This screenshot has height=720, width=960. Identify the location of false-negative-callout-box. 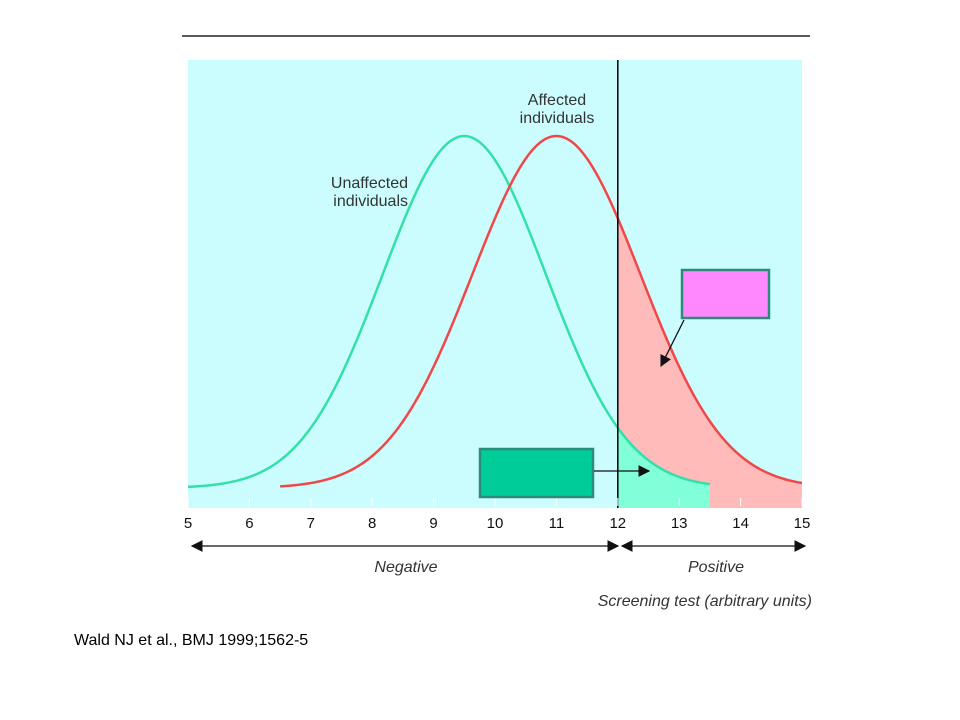
(725, 294).